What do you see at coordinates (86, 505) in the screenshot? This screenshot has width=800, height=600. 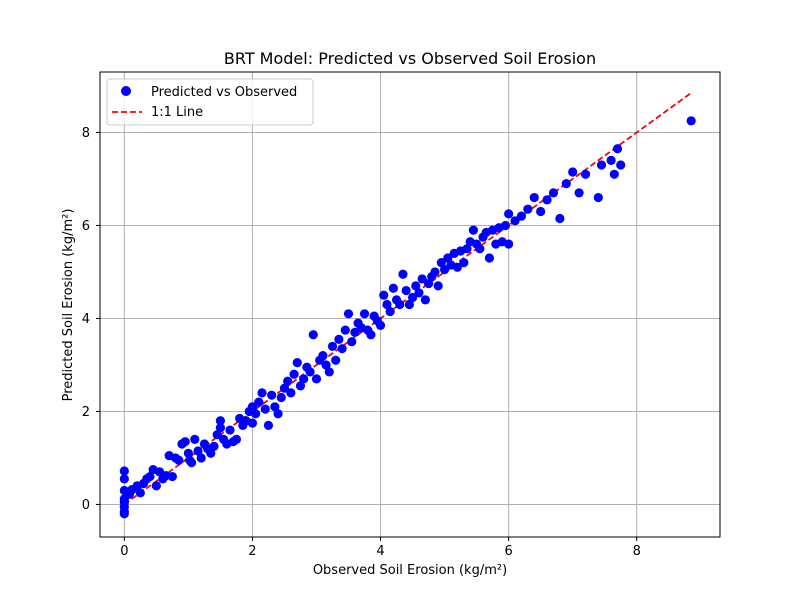 I see `y-tick-label: 0` at bounding box center [86, 505].